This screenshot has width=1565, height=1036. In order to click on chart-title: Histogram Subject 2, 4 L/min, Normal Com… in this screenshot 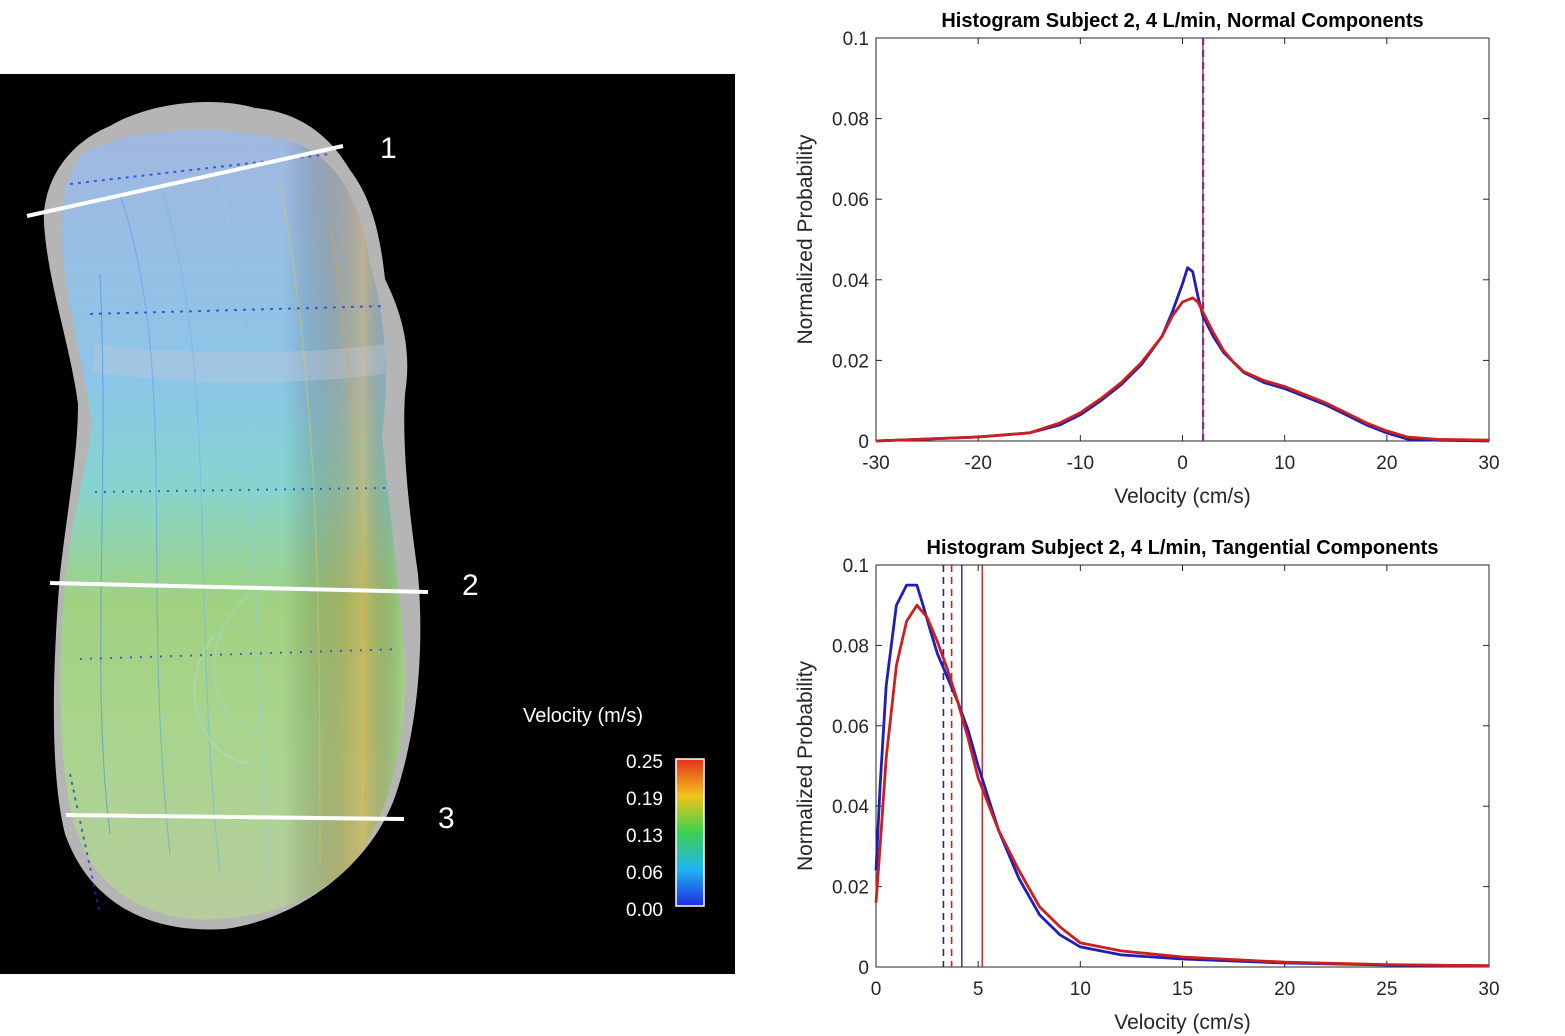, I will do `click(1182, 21)`.